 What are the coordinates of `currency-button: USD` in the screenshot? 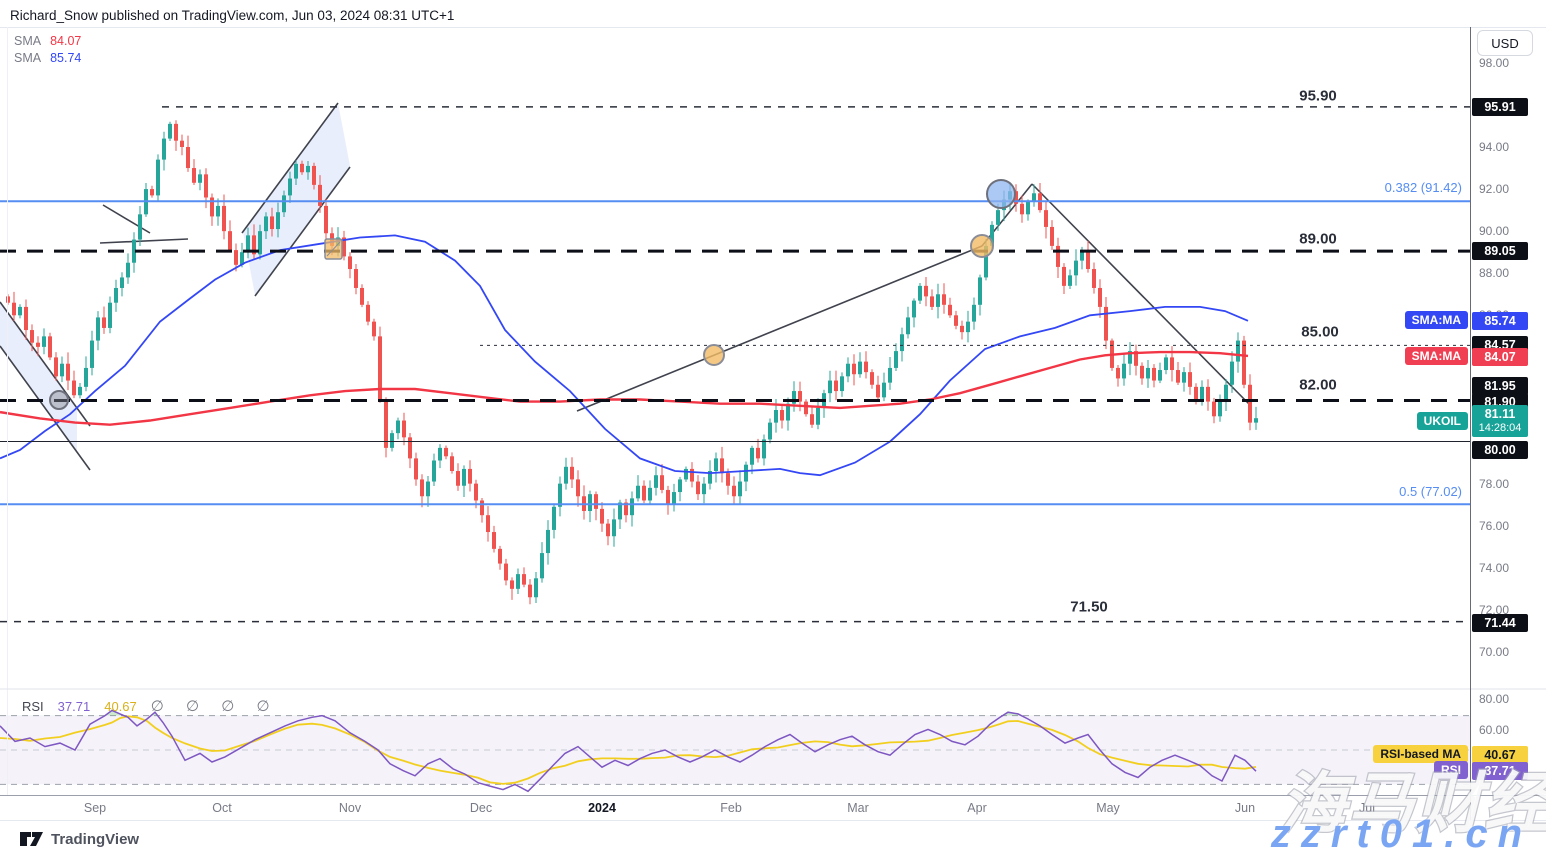 It's located at (1505, 43).